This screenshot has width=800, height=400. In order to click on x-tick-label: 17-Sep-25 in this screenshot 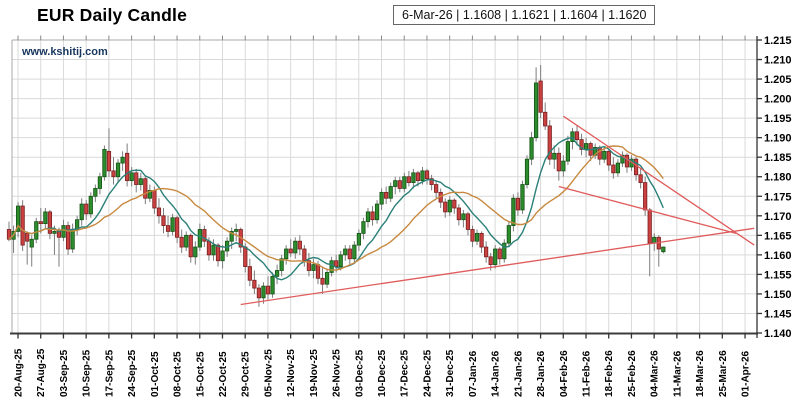, I will do `click(109, 373)`.